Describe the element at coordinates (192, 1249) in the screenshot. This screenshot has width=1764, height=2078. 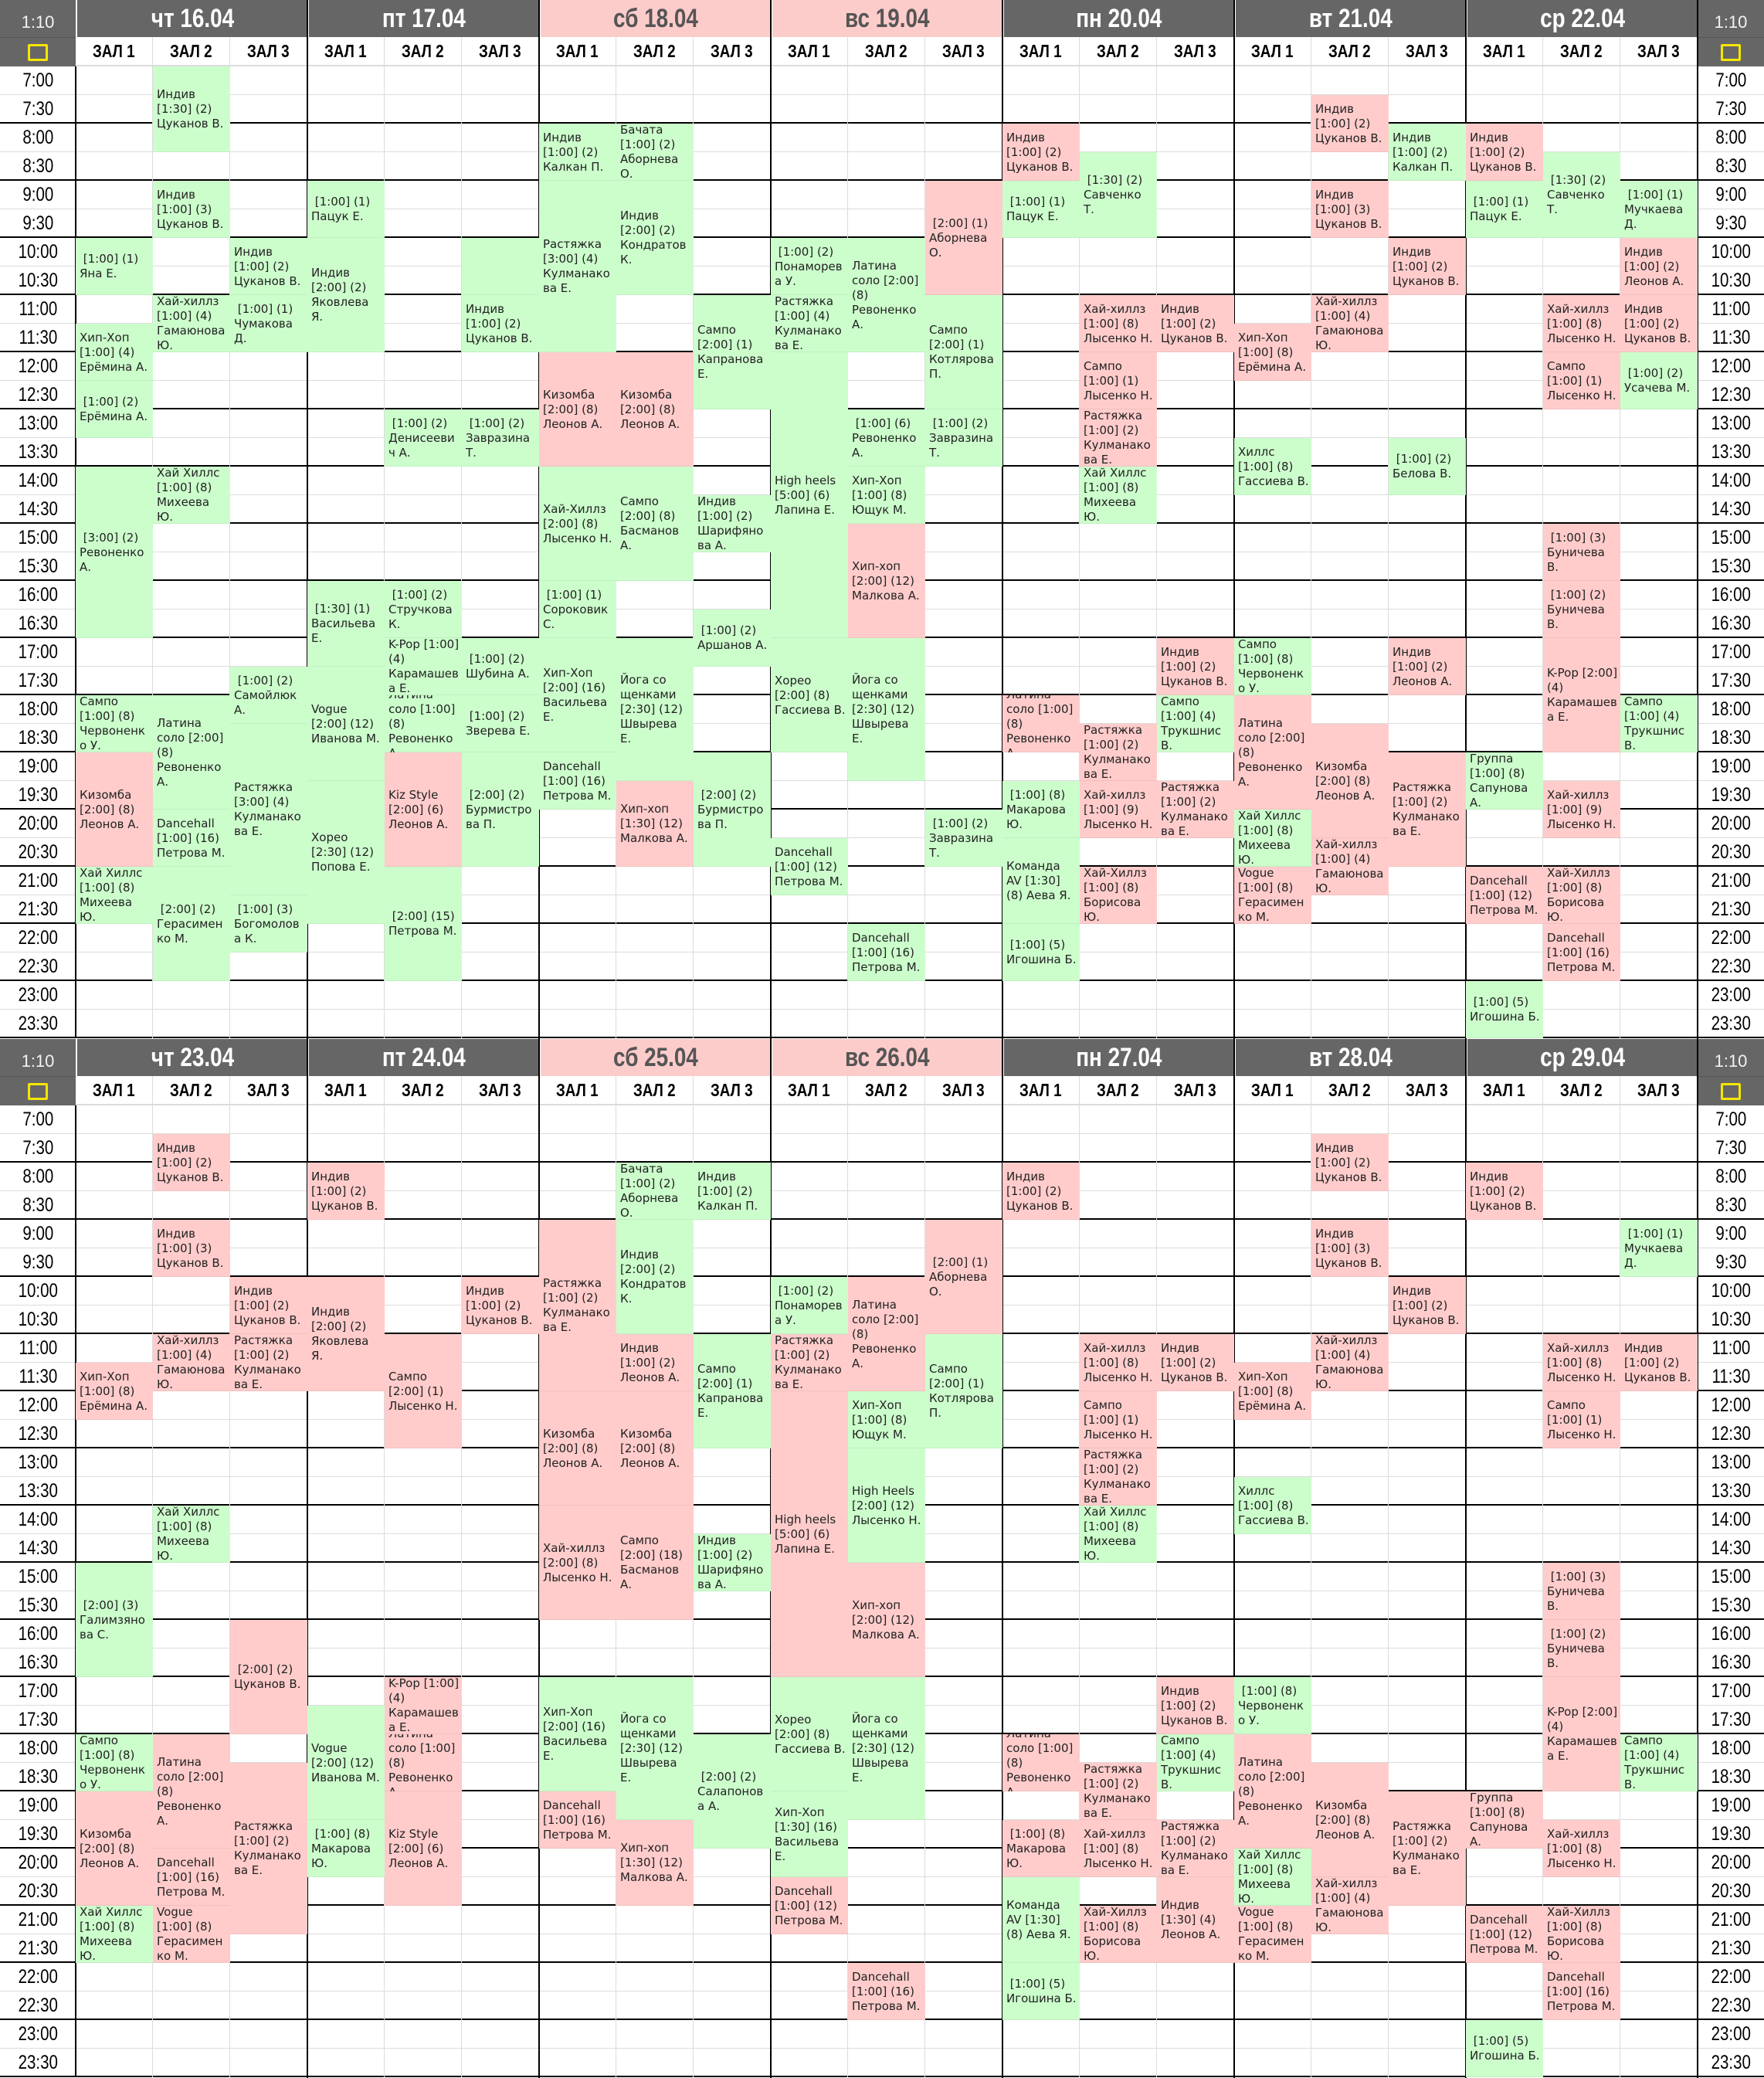
I see `class-booking: Индив [1:00] (3) Цуканов В.` at that location.